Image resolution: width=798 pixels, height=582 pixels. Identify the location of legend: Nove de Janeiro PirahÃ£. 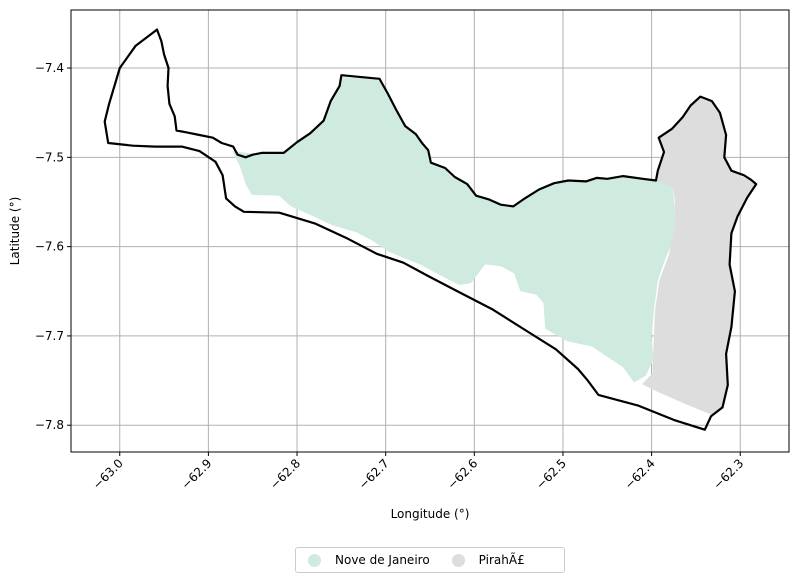
(430, 560).